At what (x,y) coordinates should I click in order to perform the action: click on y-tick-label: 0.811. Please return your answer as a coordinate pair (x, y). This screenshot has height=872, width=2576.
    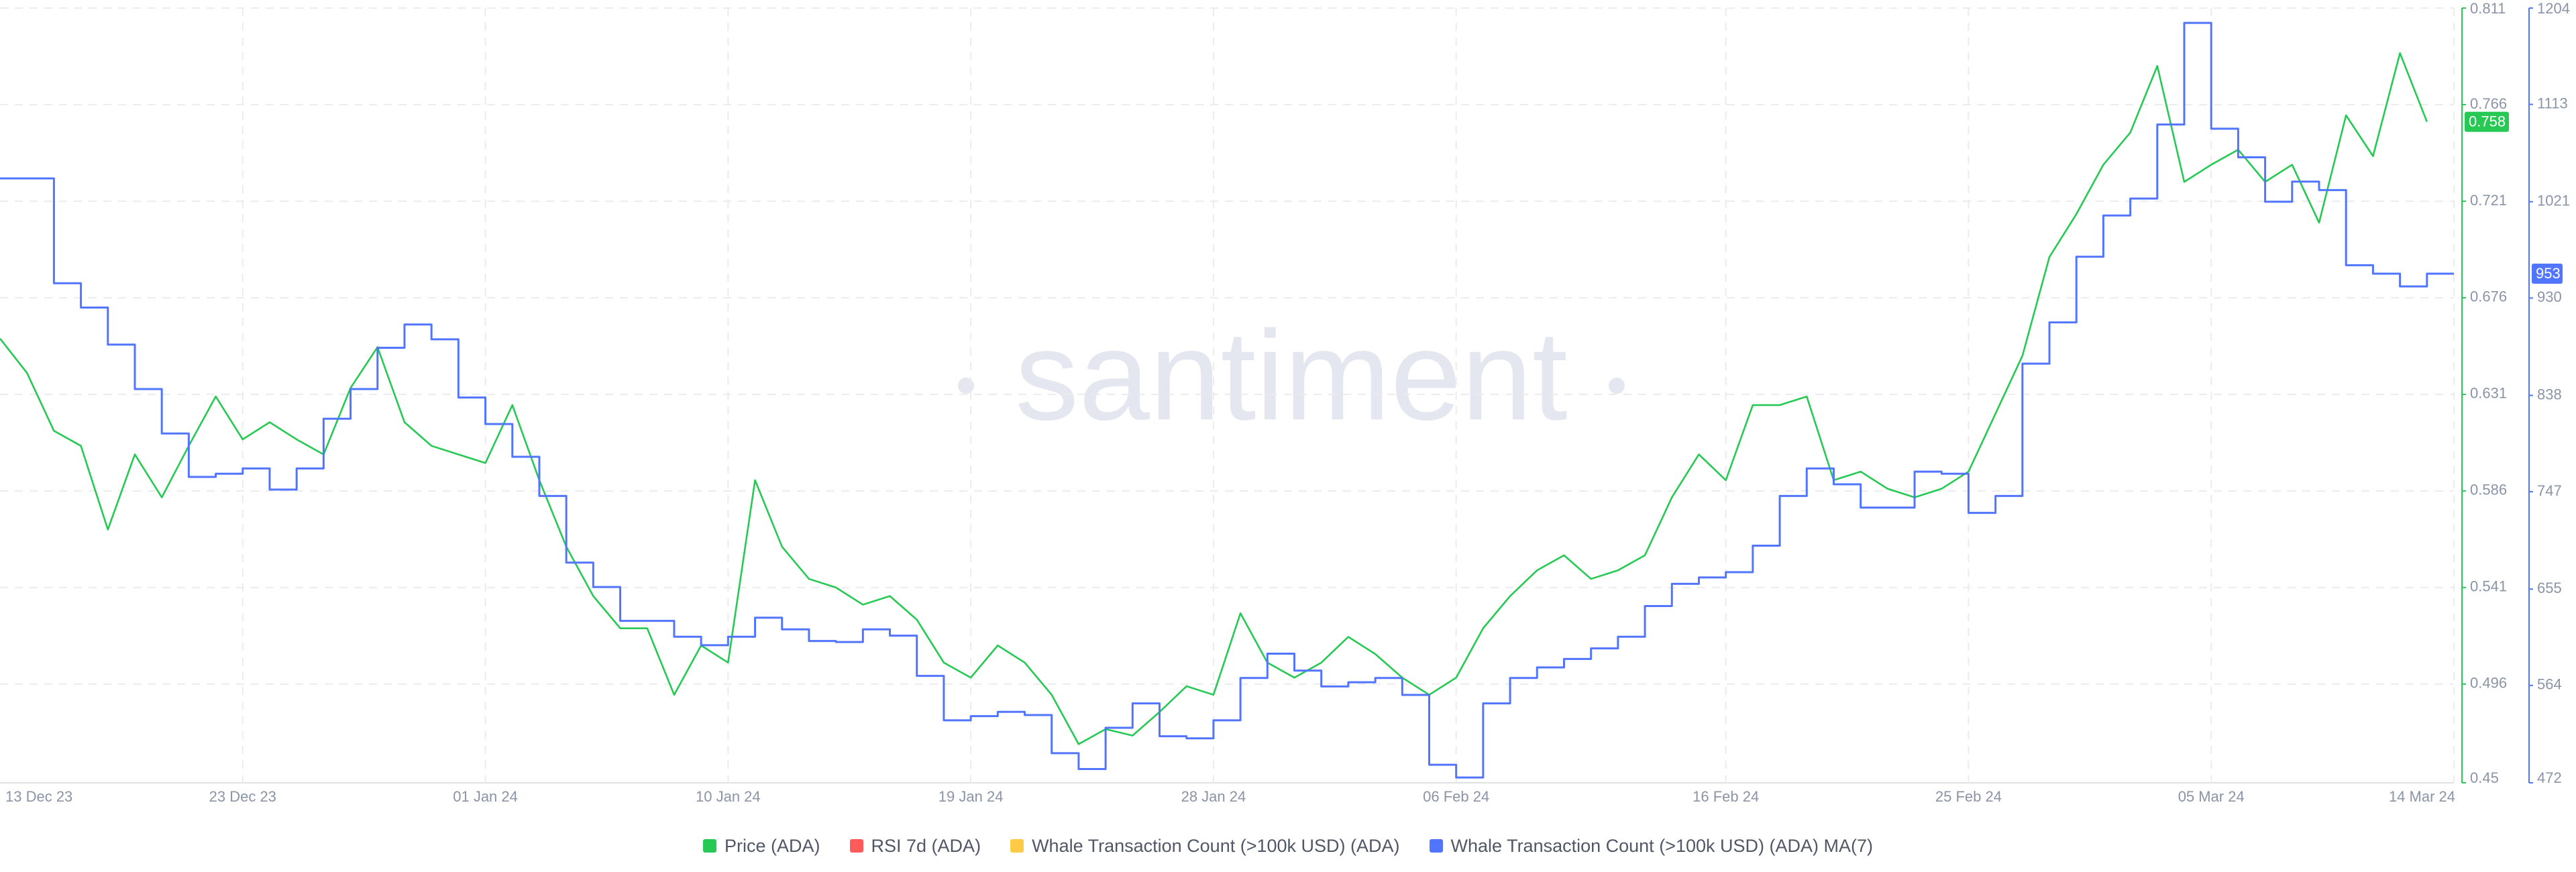
    Looking at the image, I should click on (2488, 8).